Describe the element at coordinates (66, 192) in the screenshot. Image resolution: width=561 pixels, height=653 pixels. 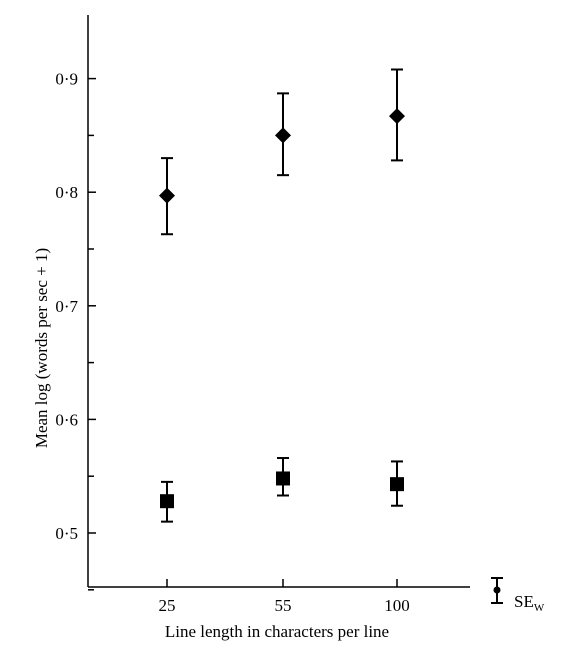
I see `y-tick-label: 0·8` at that location.